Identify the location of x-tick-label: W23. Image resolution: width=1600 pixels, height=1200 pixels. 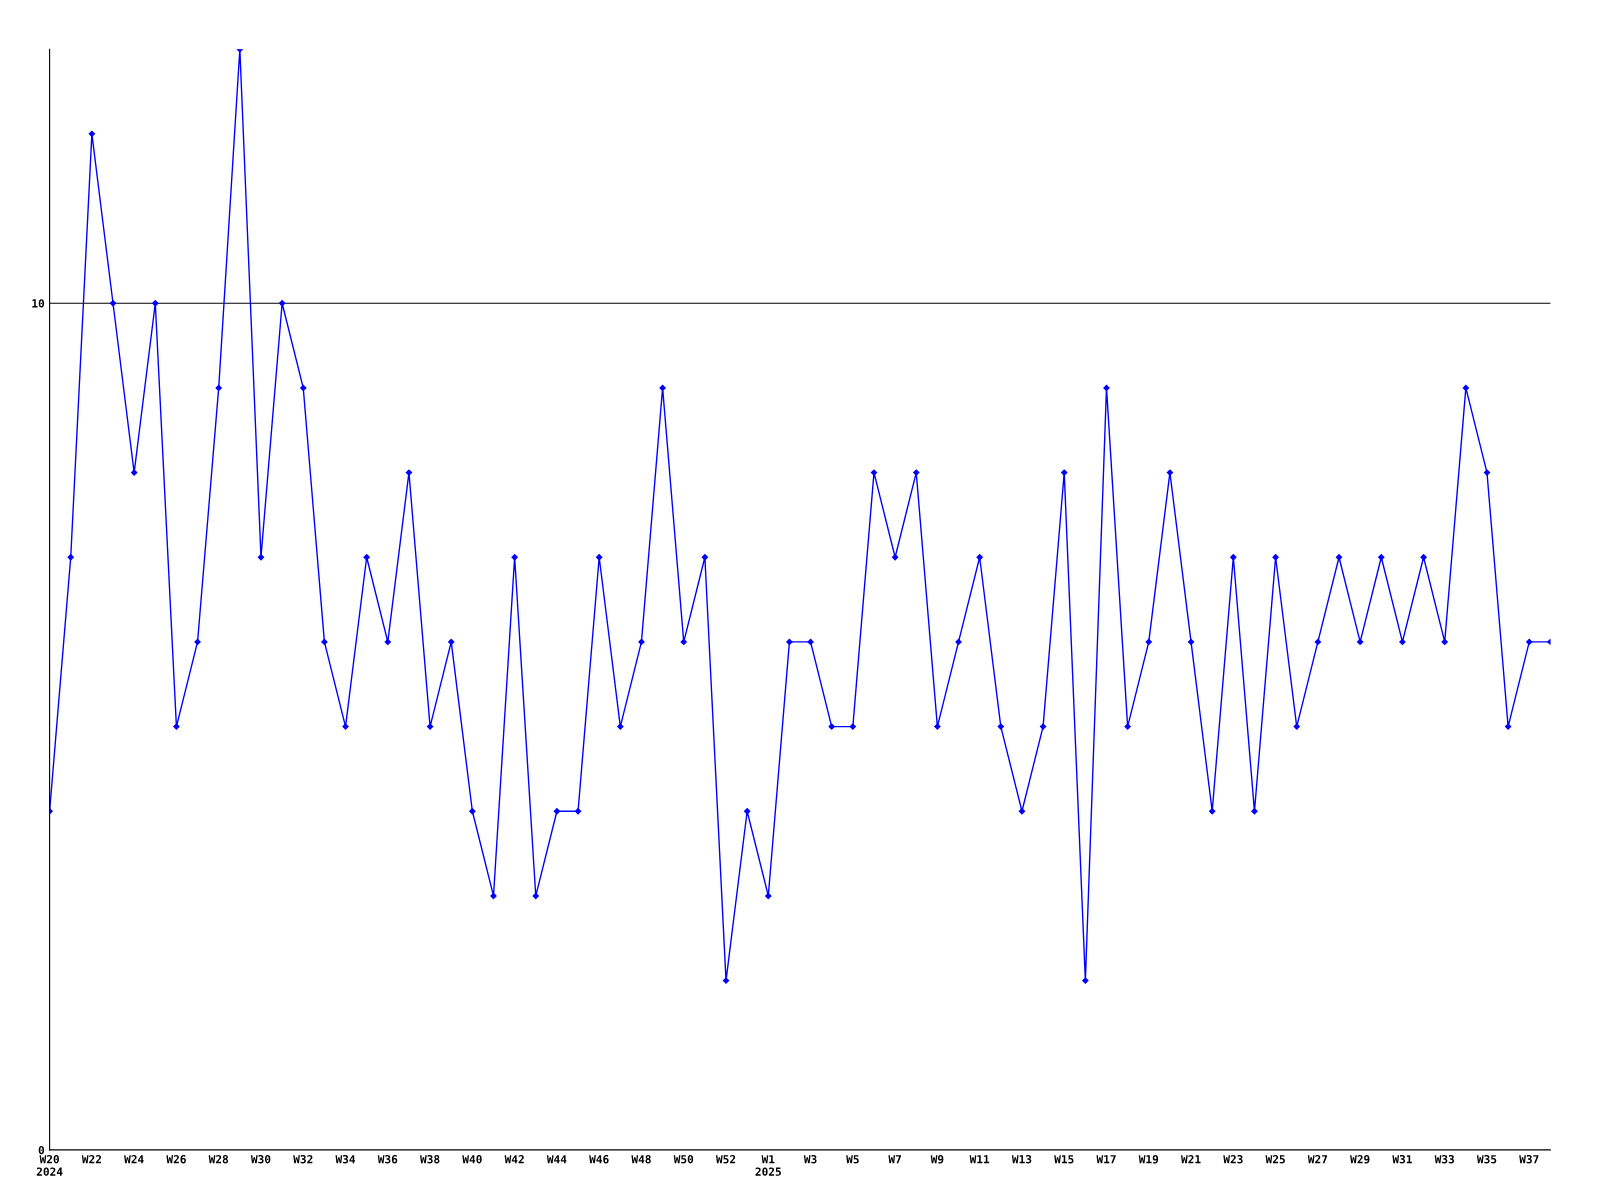
(1233, 1159).